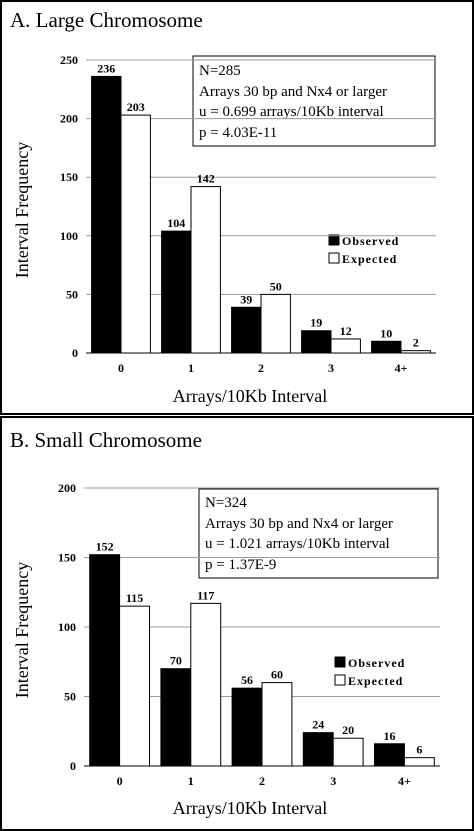  Describe the element at coordinates (334, 240) in the screenshot. I see `panel-a-legend-observed-swatch` at that location.